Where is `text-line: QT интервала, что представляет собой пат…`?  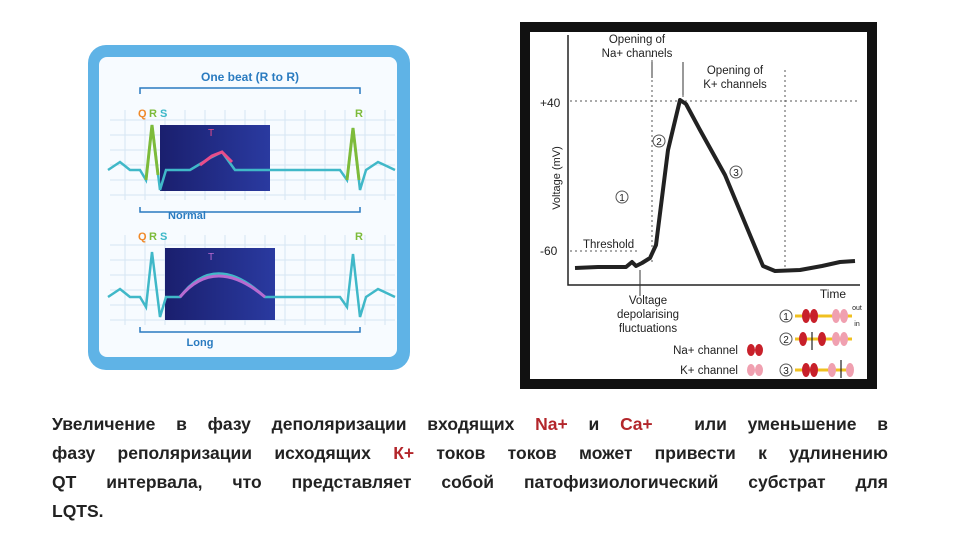 text-line: QT интервала, что представляет собой пат… is located at coordinates (470, 482).